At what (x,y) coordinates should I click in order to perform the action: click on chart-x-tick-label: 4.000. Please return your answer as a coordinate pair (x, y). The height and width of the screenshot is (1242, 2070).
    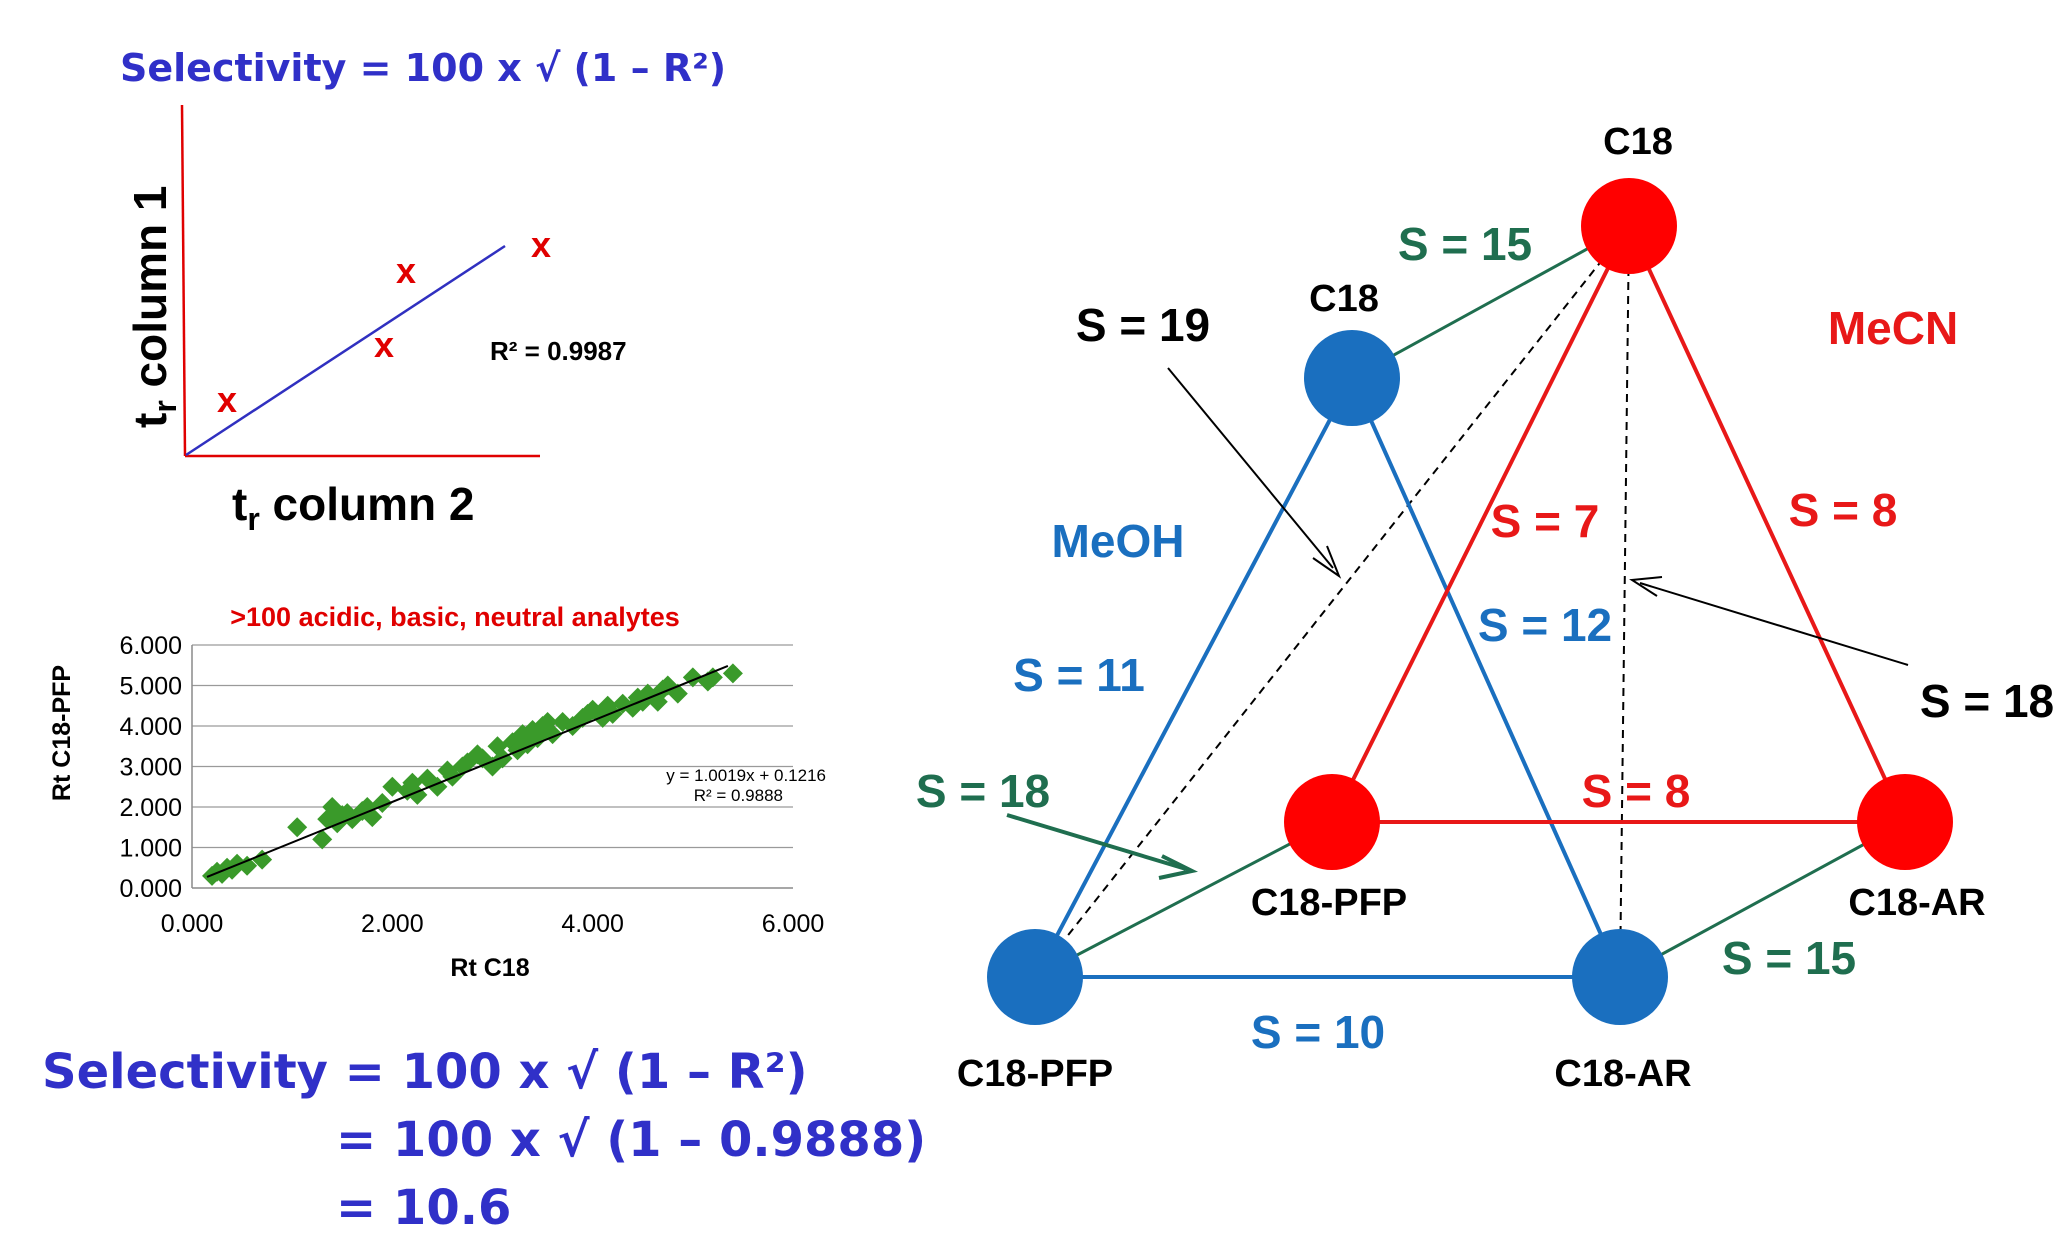
    Looking at the image, I should click on (592, 924).